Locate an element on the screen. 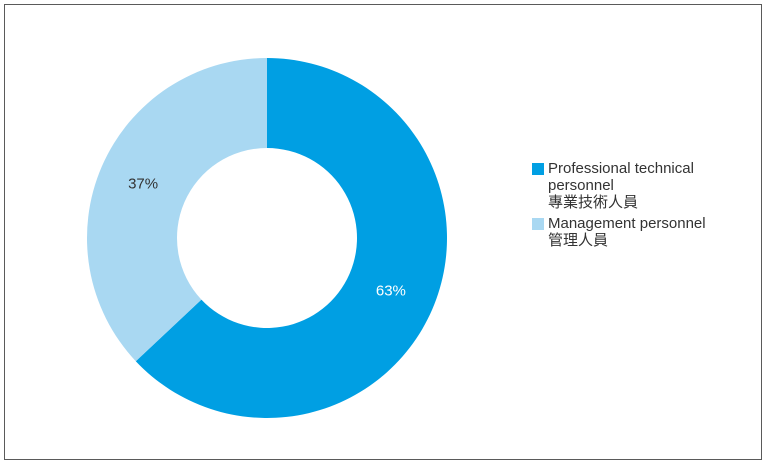 Image resolution: width=766 pixels, height=464 pixels. donut-value-label-0: 63% is located at coordinates (391, 291).